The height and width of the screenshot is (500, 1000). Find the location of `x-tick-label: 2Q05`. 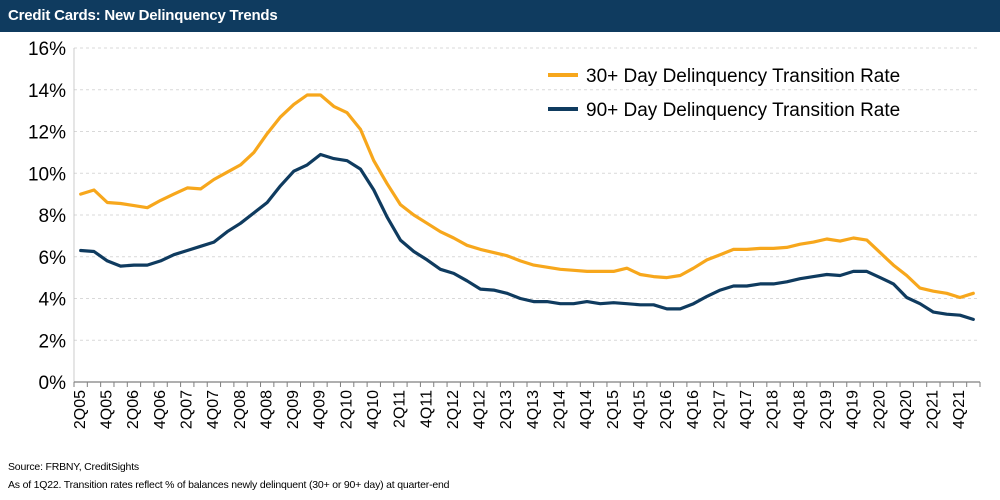

x-tick-label: 2Q05 is located at coordinates (80, 409).